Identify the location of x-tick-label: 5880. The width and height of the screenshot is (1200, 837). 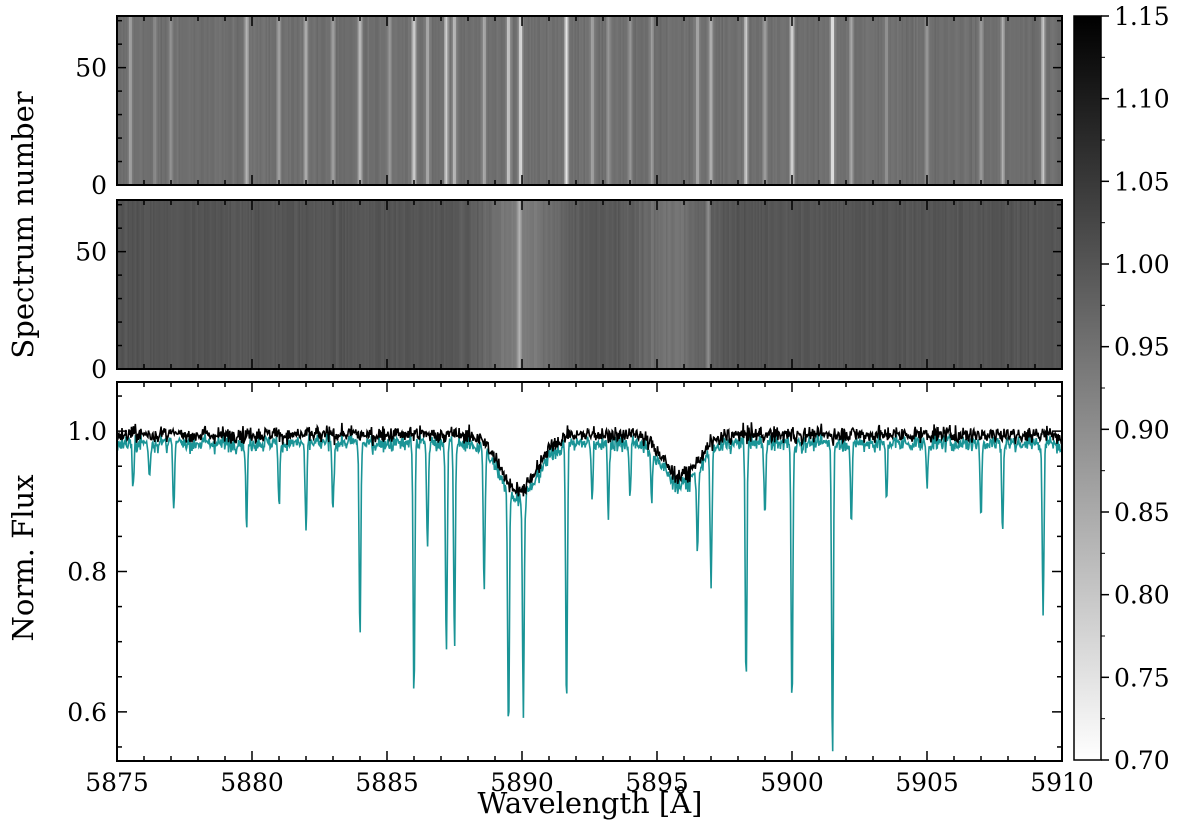
(252, 782).